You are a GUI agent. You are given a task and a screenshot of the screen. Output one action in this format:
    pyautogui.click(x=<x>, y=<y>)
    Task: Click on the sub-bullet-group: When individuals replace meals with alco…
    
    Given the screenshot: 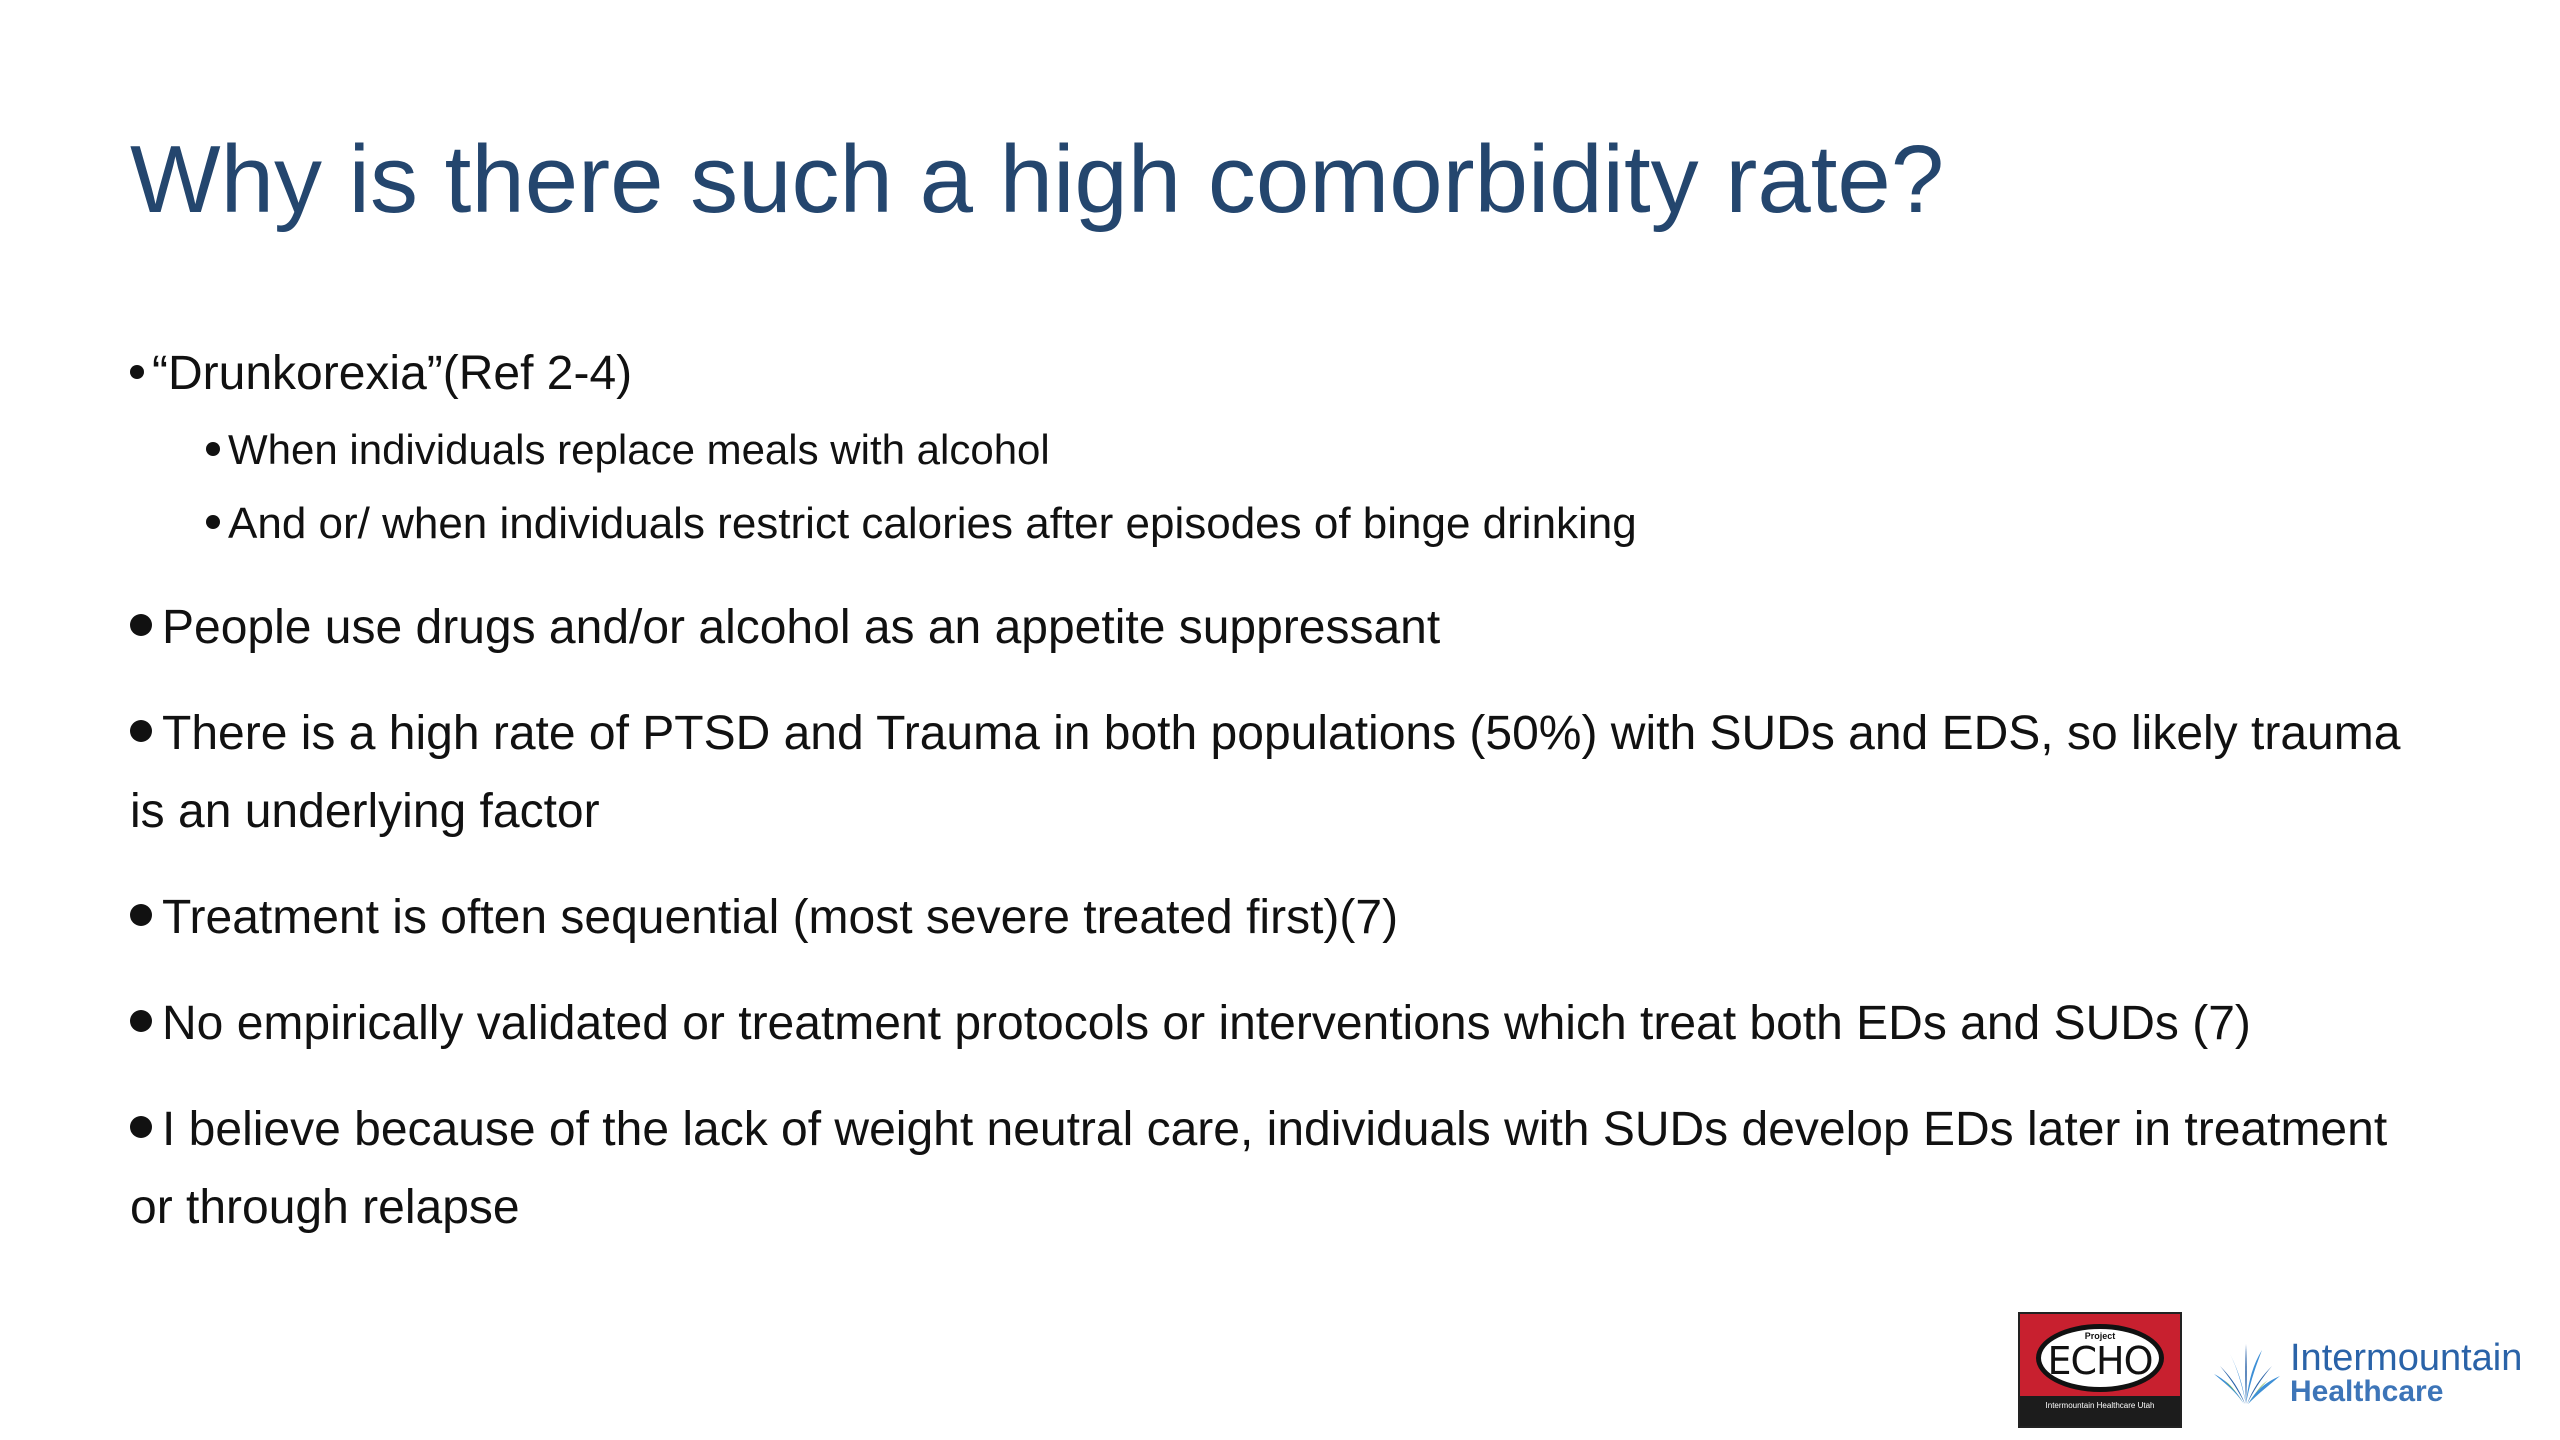 What is the action you would take?
    pyautogui.click(x=1270, y=487)
    